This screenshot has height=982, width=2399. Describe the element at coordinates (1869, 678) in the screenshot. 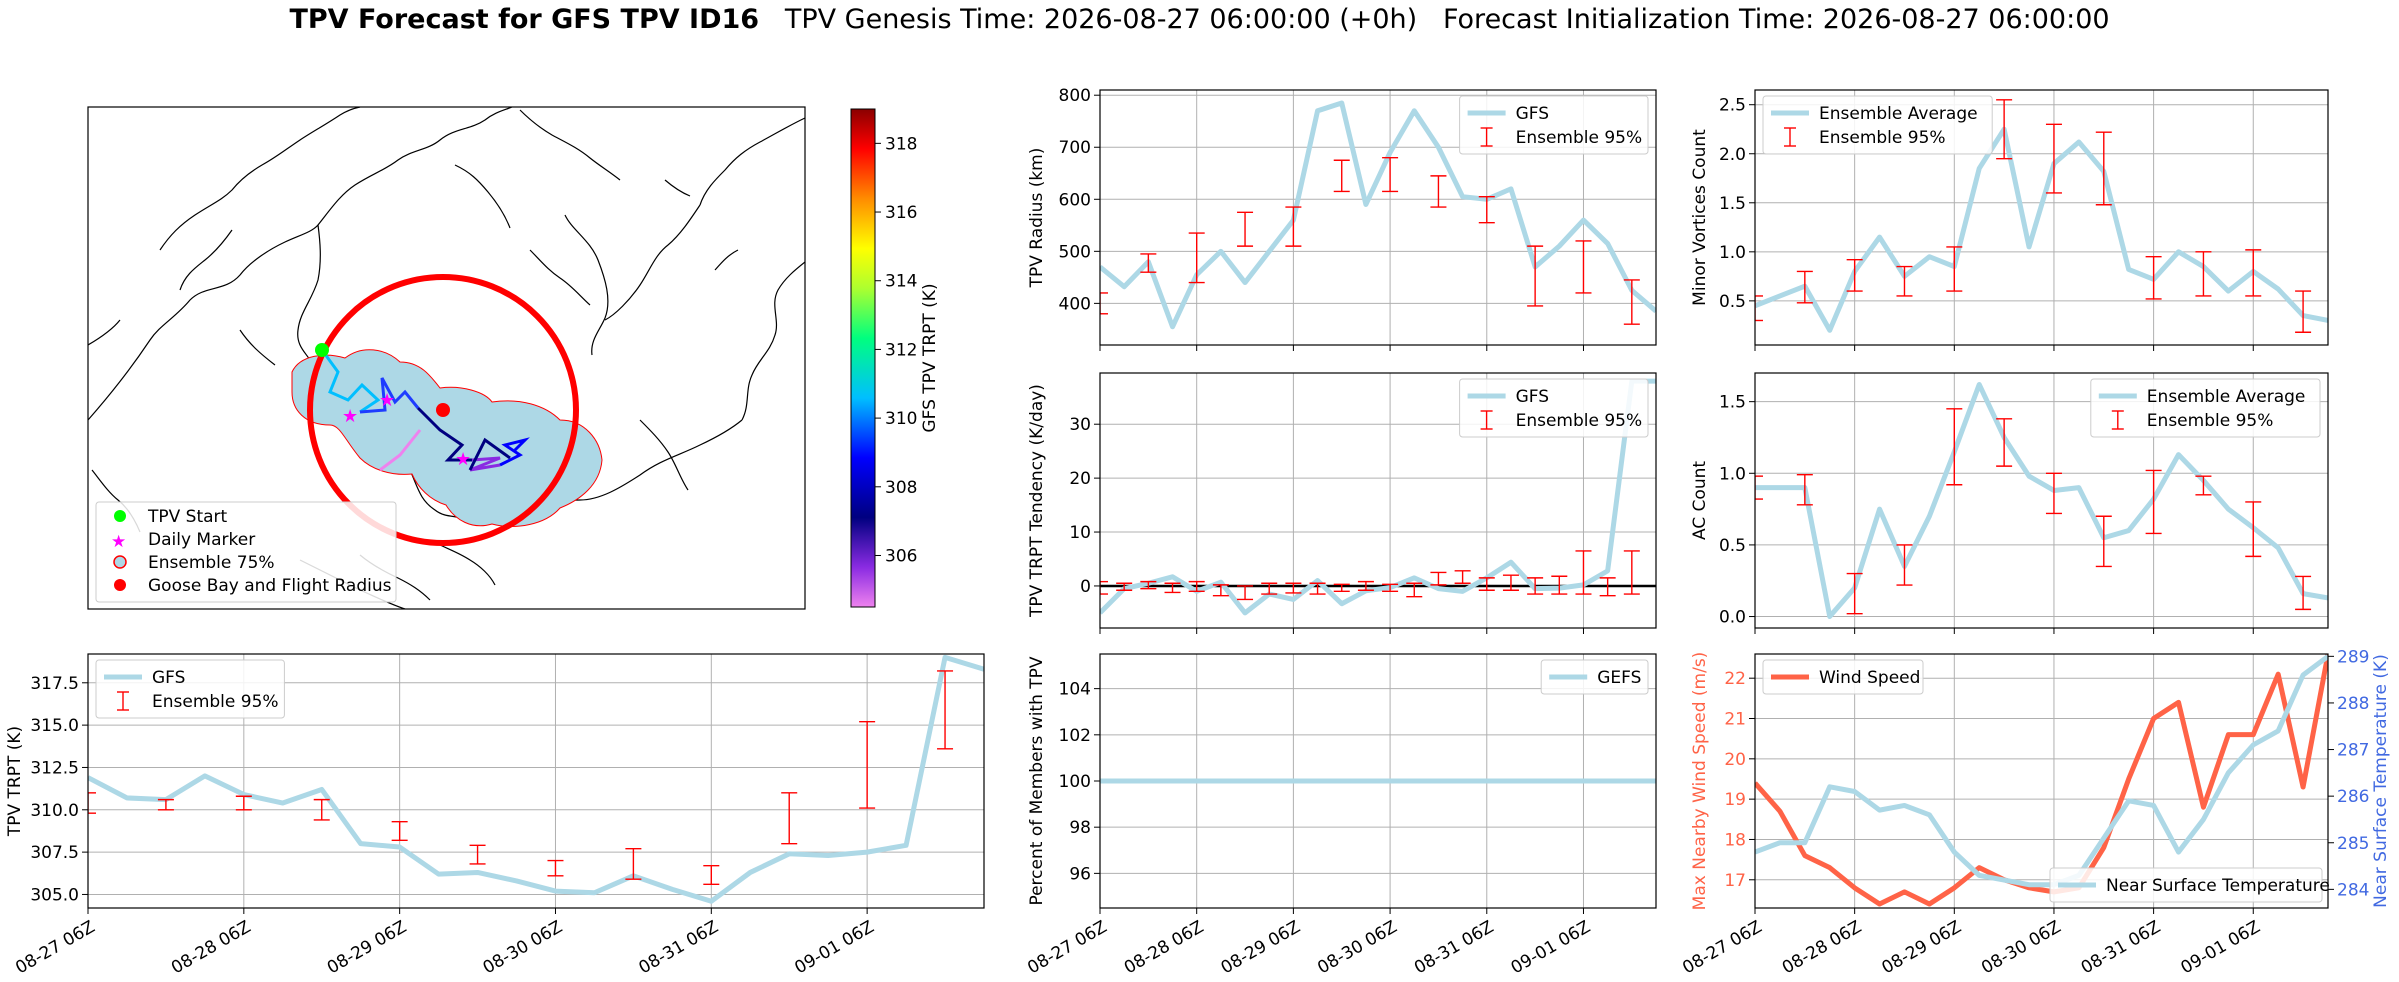

I see `legend-label: Wind Speed` at that location.